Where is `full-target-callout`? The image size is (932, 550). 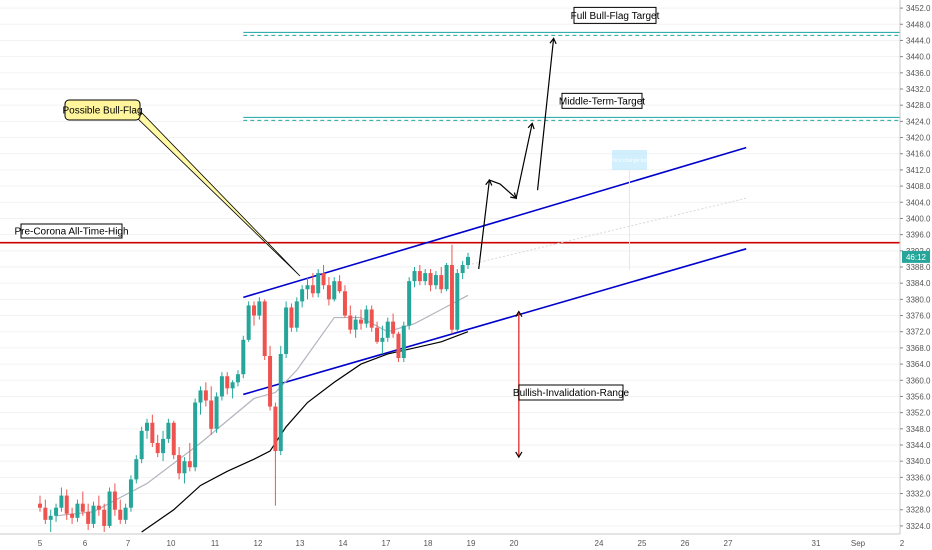
full-target-callout is located at coordinates (615, 15).